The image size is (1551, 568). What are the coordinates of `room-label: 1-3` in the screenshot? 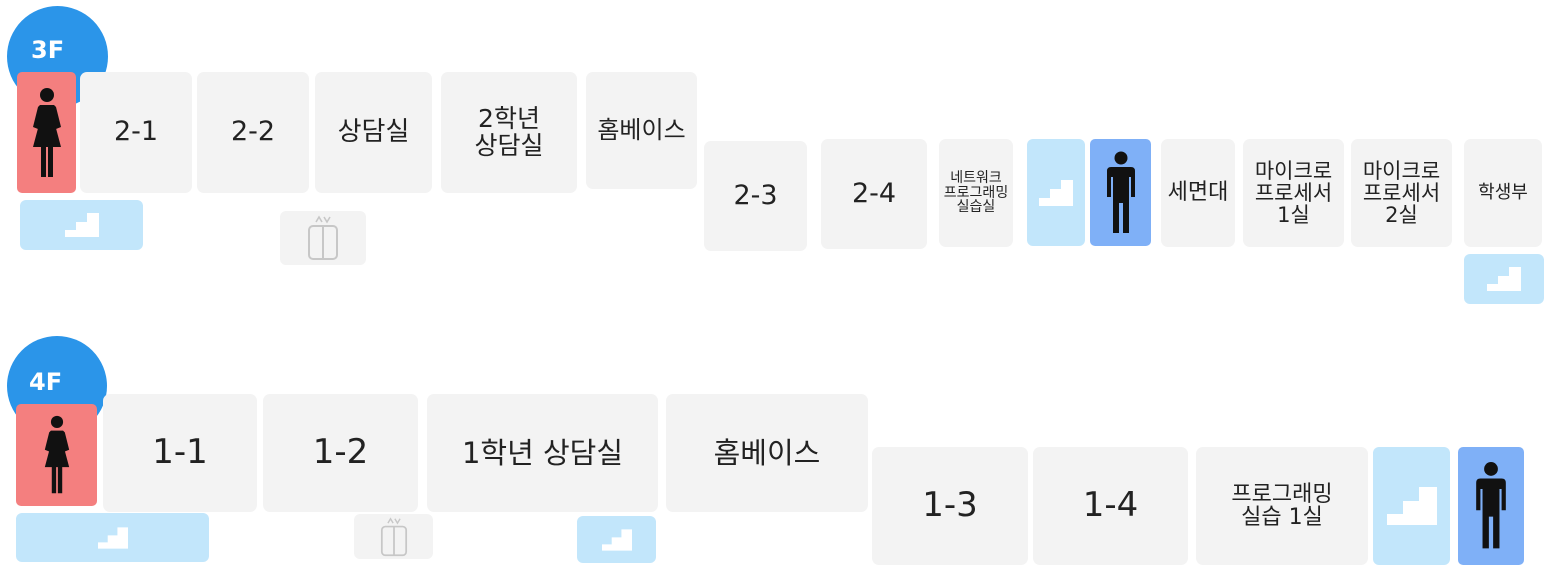 It's located at (950, 505).